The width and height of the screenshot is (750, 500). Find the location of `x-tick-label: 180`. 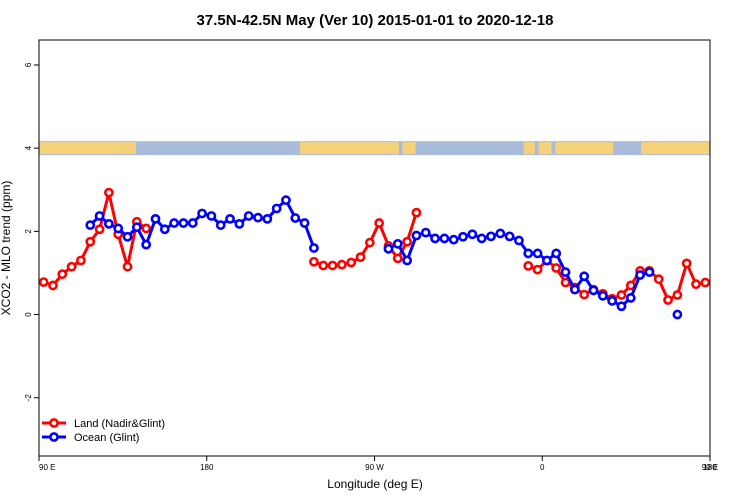

x-tick-label: 180 is located at coordinates (207, 467).